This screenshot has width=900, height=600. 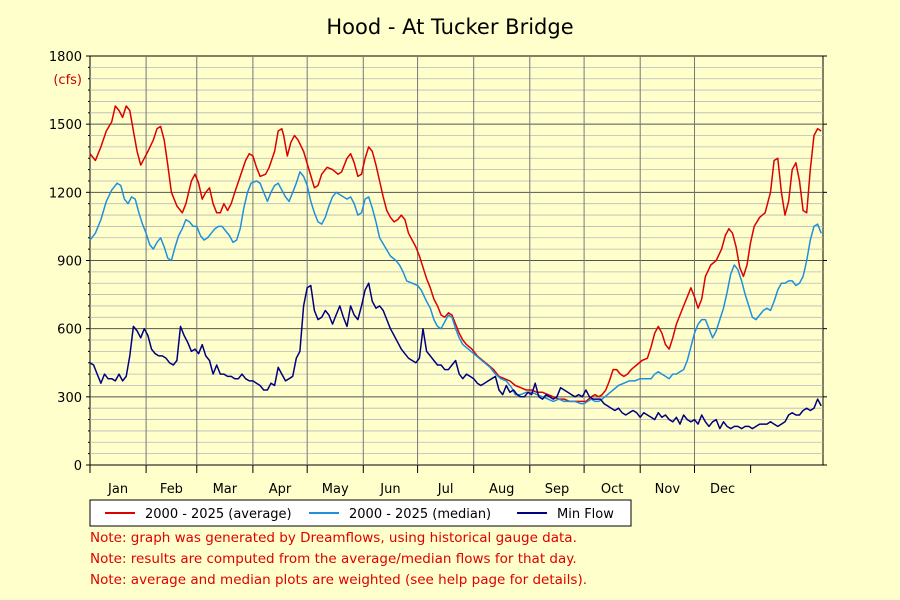 I want to click on x-tick-label: Dec, so click(x=722, y=489).